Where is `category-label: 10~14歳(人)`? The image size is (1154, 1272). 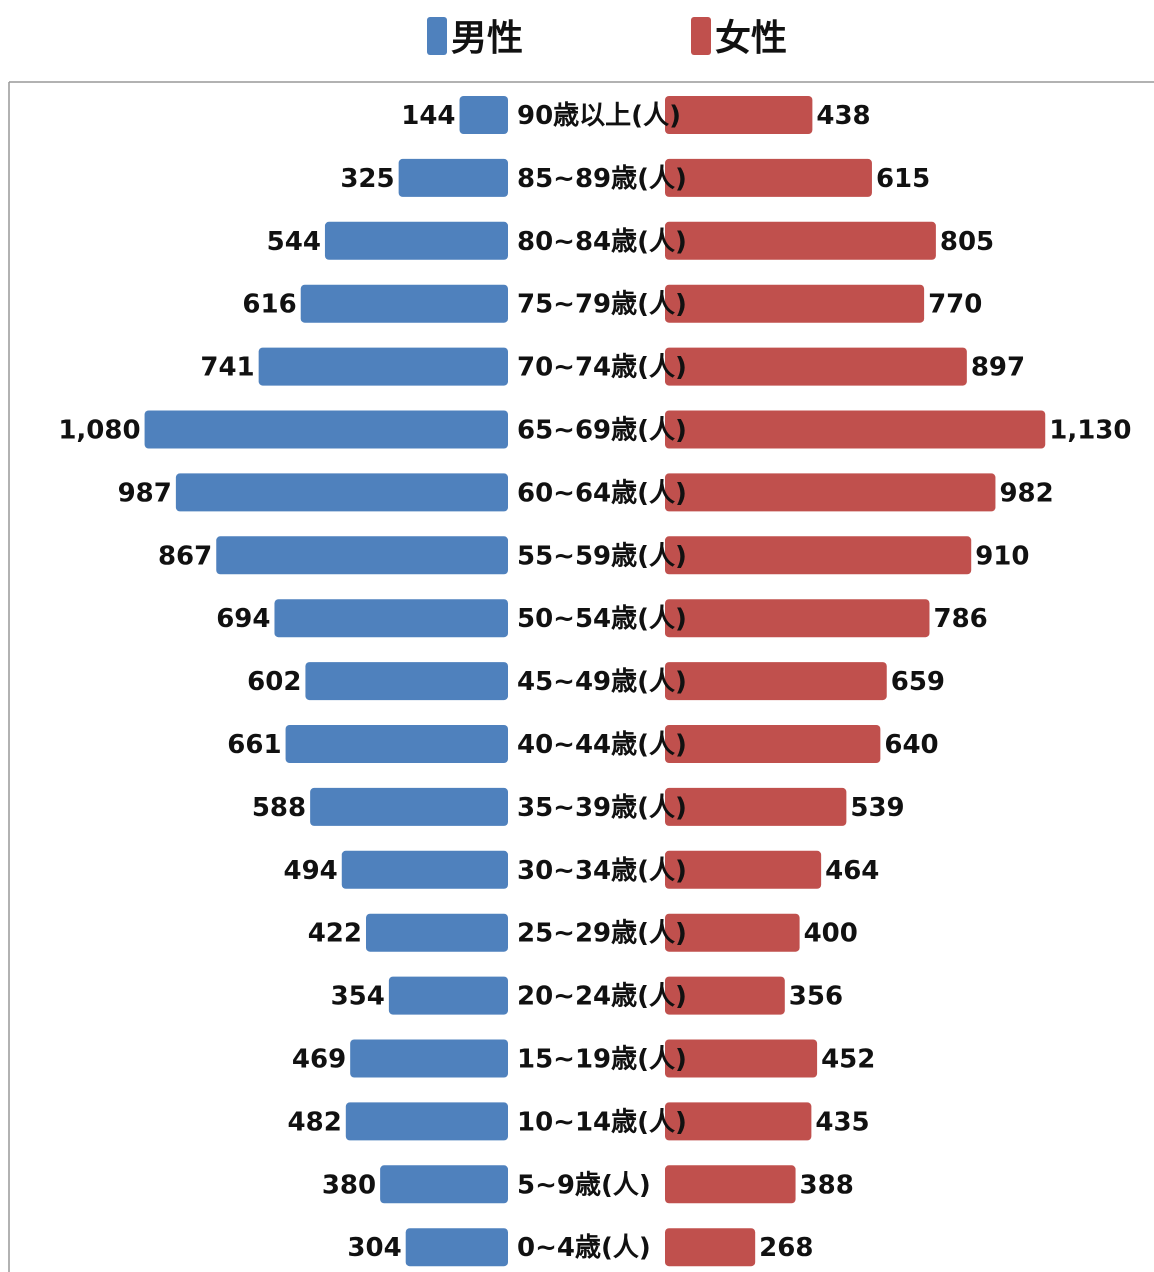 category-label: 10~14歳(人) is located at coordinates (602, 1122).